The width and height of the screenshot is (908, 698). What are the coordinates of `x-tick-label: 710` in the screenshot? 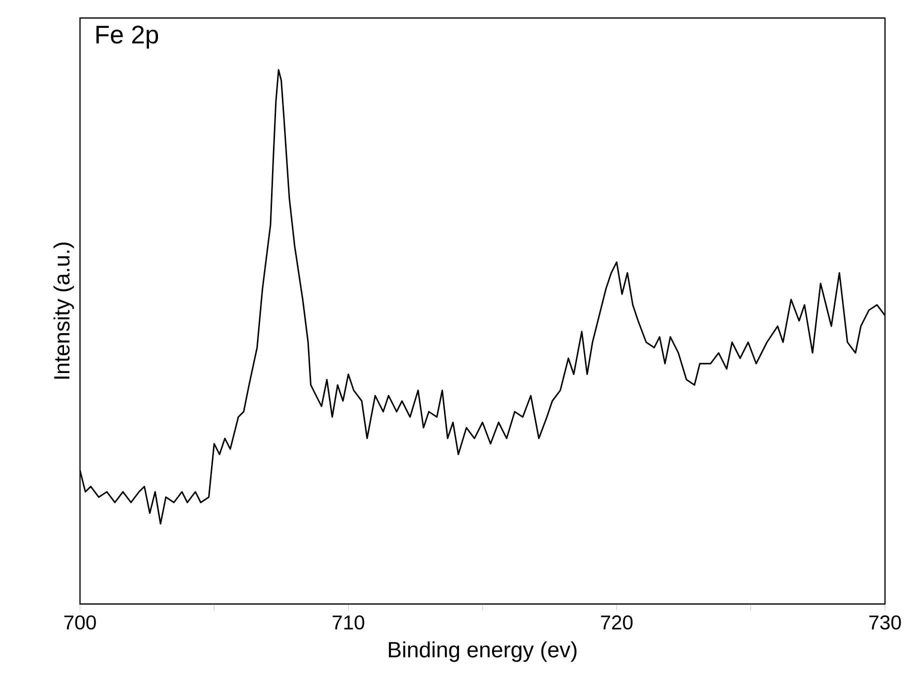 It's located at (348, 622).